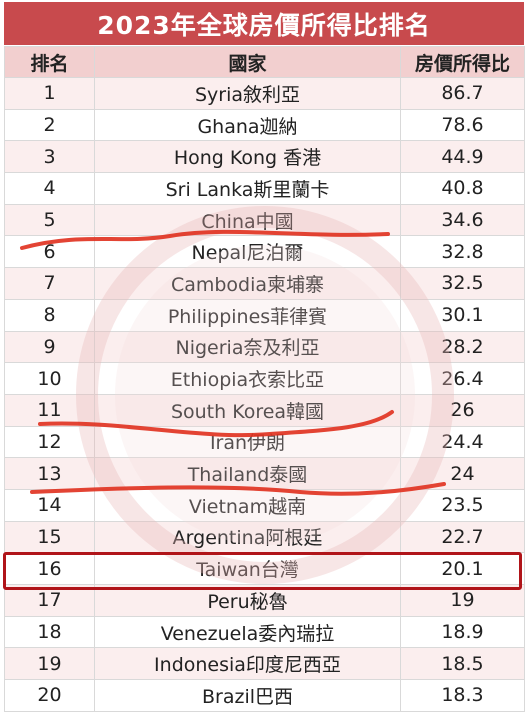 The width and height of the screenshot is (530, 721). I want to click on table-row: 11 South Korea韓國 26, so click(264, 410).